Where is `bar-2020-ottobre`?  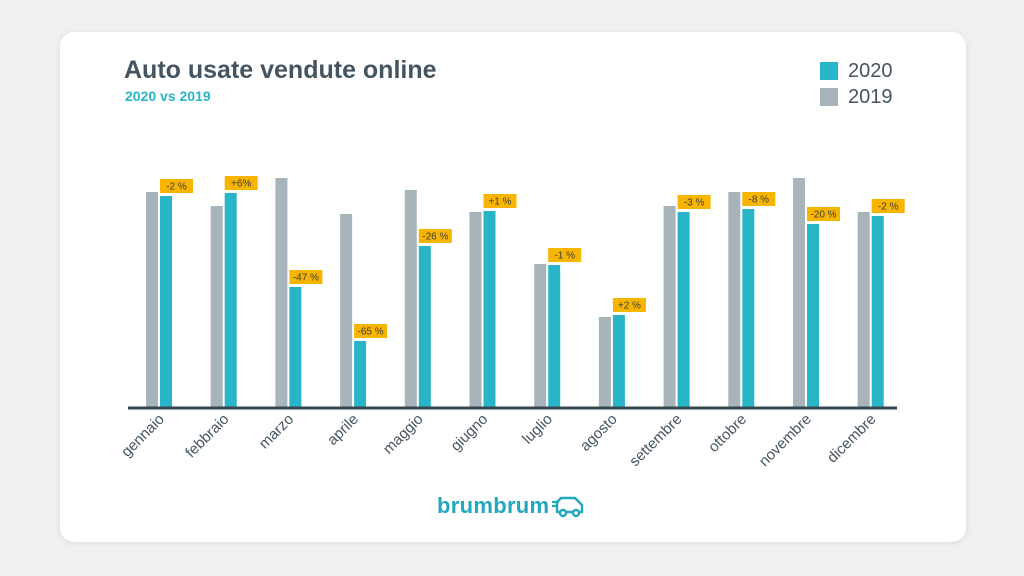 bar-2020-ottobre is located at coordinates (748, 308).